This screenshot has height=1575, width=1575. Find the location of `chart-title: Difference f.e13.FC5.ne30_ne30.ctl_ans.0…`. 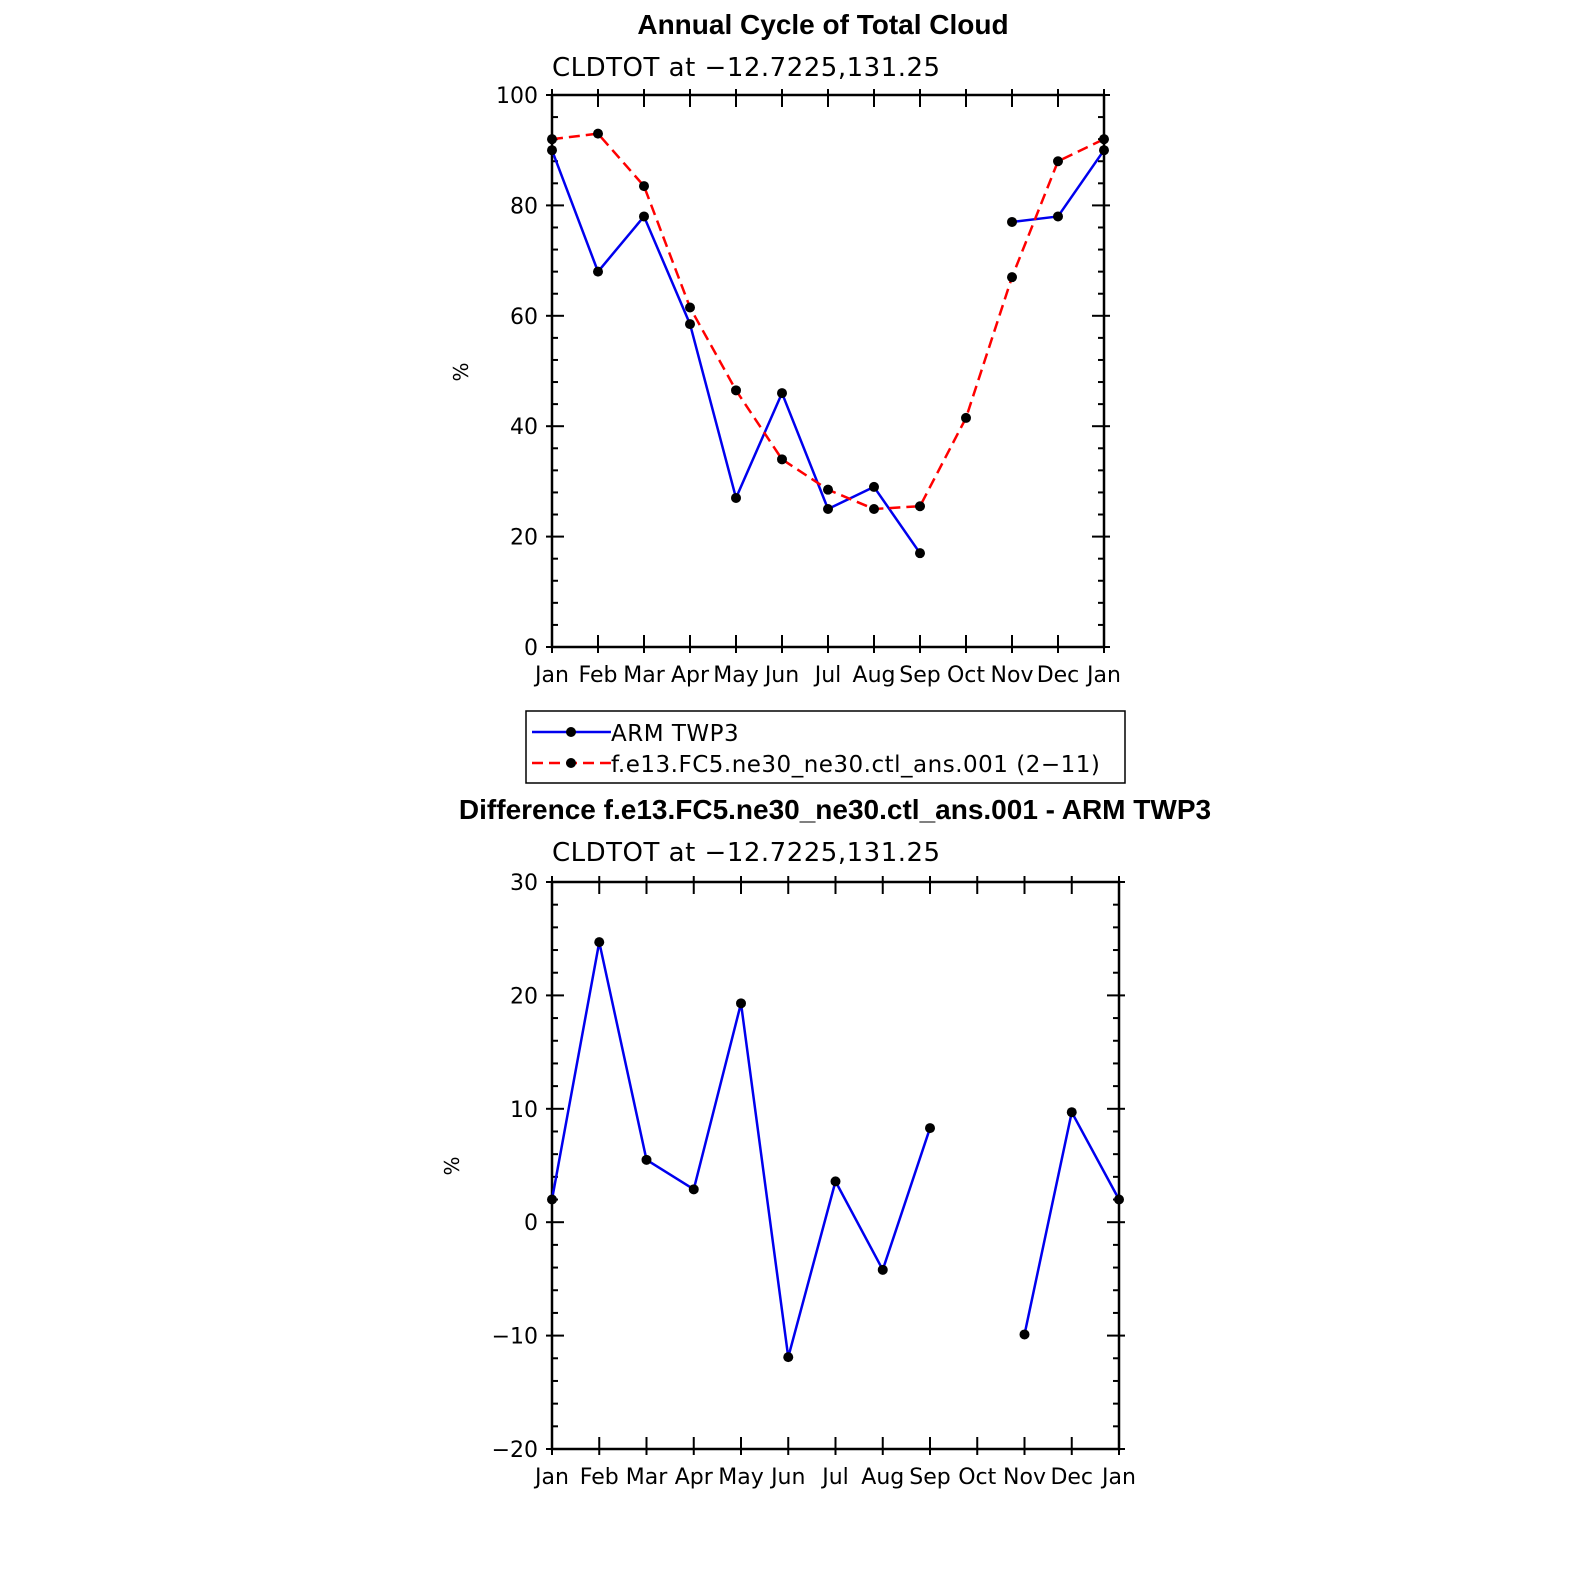

chart-title: Difference f.e13.FC5.ne30_ne30.ctl_ans.0… is located at coordinates (835, 809).